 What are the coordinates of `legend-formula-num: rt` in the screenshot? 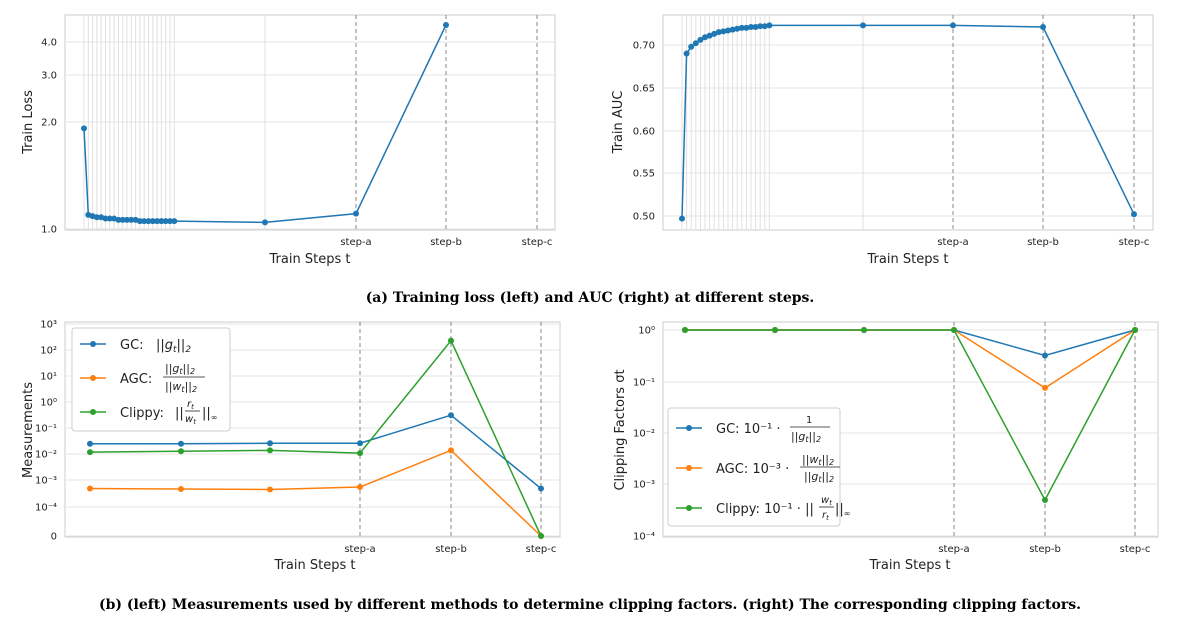 It's located at (190, 405).